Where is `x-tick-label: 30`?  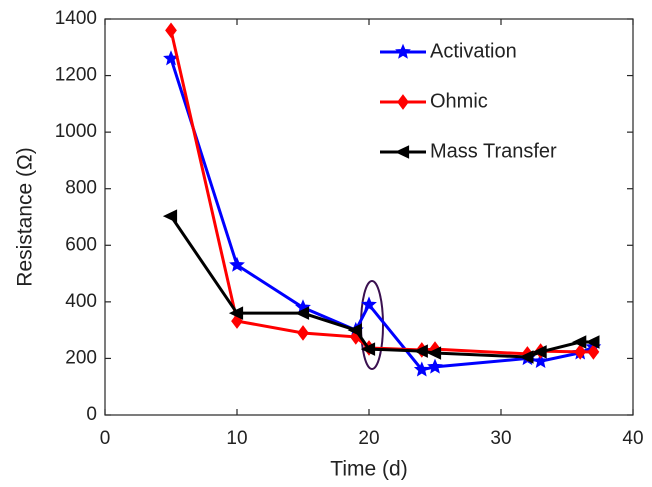
x-tick-label: 30 is located at coordinates (500, 438).